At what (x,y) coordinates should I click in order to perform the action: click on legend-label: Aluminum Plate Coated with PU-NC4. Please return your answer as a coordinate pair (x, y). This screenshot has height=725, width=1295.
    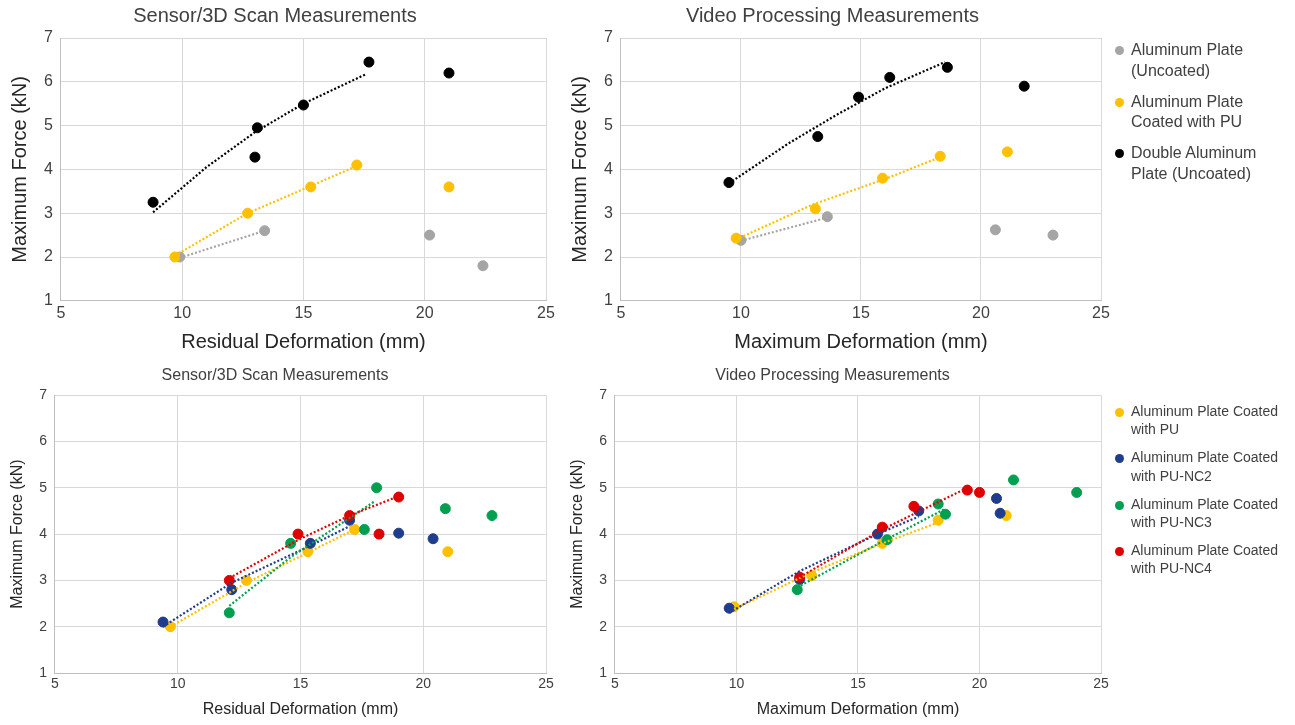
    Looking at the image, I should click on (1205, 559).